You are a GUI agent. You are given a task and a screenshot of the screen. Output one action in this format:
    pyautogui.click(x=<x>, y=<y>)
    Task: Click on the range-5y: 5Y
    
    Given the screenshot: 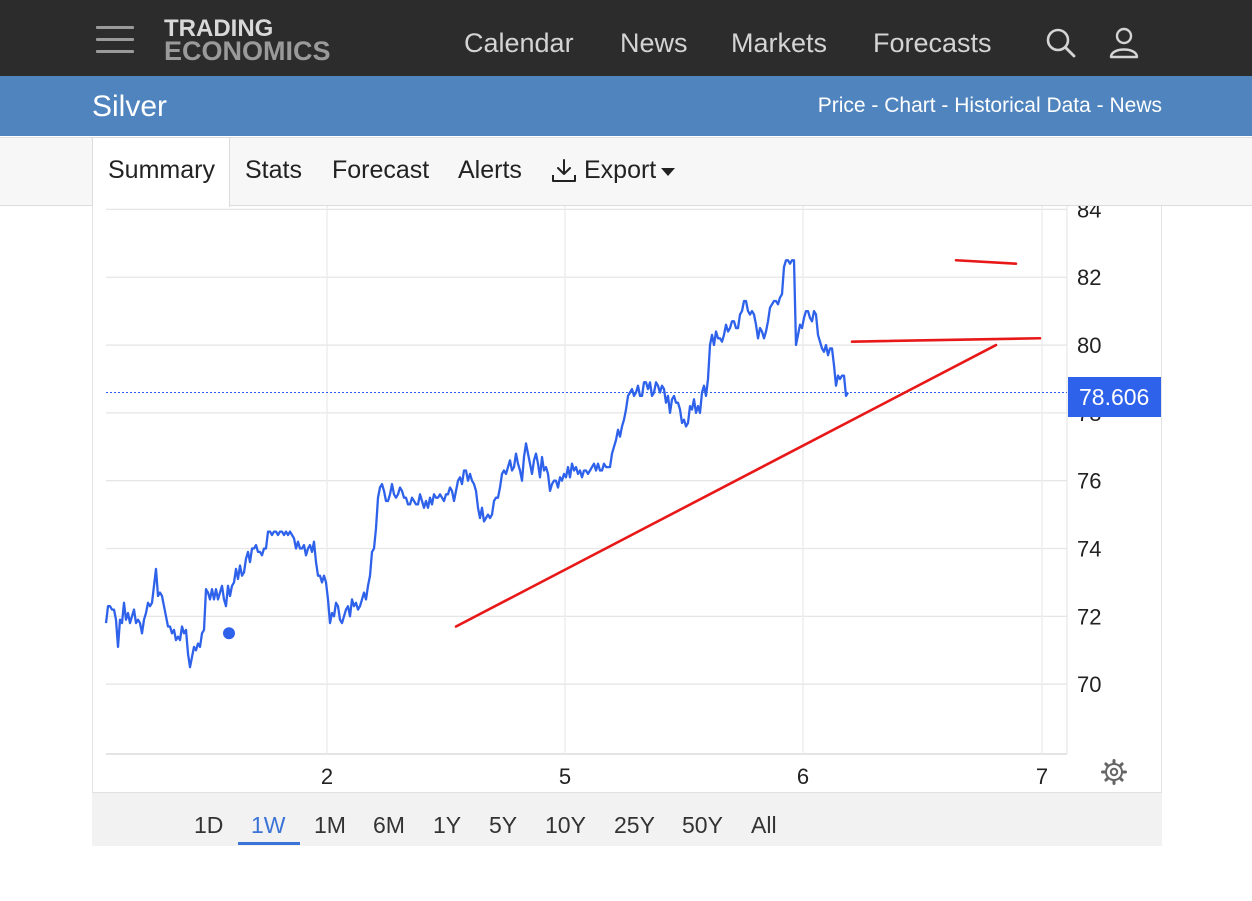 What is the action you would take?
    pyautogui.click(x=503, y=825)
    